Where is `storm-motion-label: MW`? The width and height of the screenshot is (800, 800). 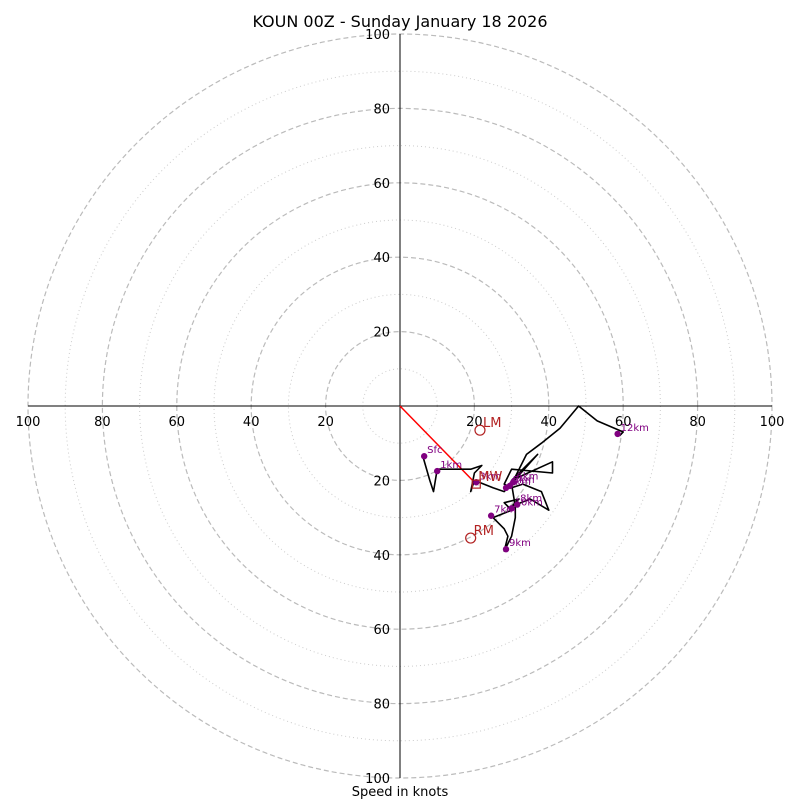
storm-motion-label: MW is located at coordinates (490, 477).